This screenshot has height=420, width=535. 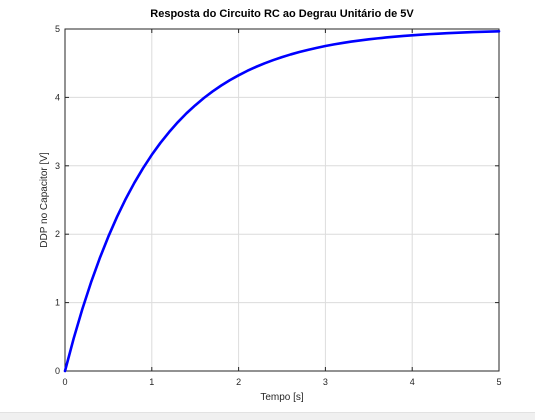 I want to click on x-tick-label: 4, so click(x=412, y=382).